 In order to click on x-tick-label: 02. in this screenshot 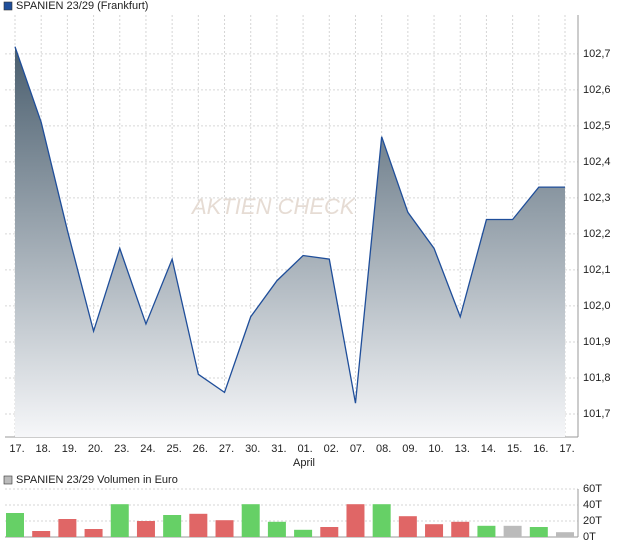, I will do `click(331, 449)`.